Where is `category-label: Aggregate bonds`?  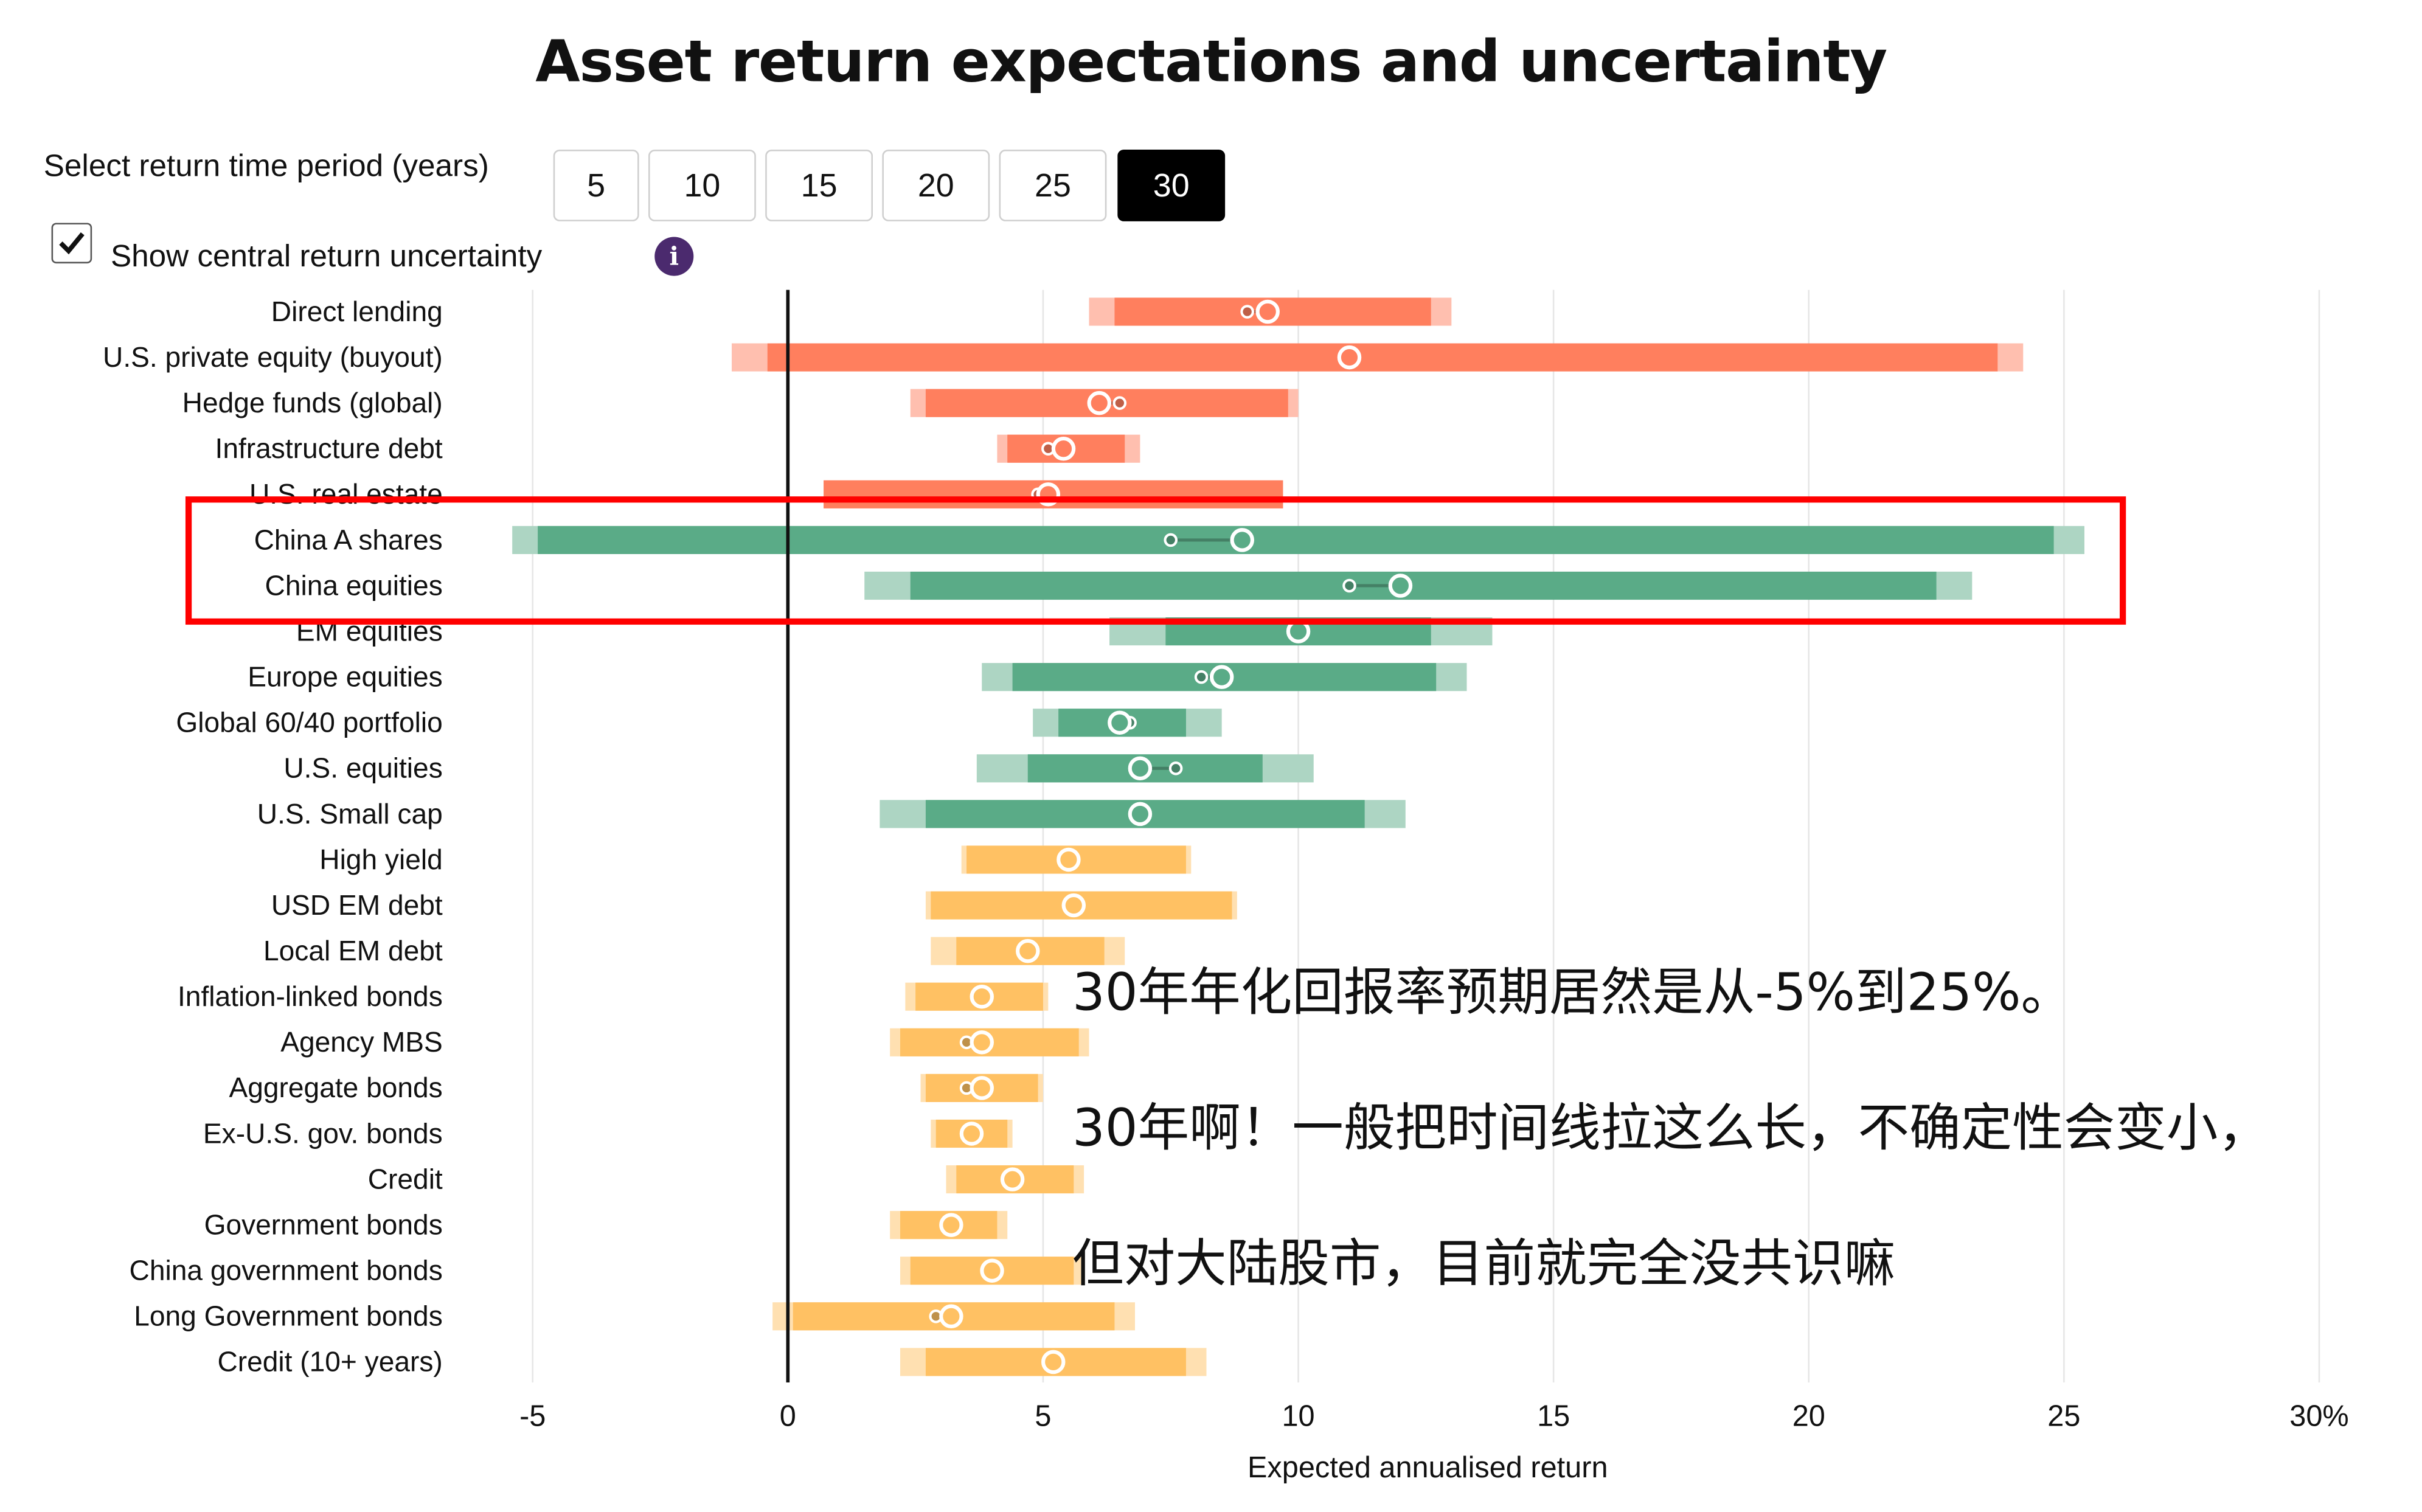
category-label: Aggregate bonds is located at coordinates (336, 1087).